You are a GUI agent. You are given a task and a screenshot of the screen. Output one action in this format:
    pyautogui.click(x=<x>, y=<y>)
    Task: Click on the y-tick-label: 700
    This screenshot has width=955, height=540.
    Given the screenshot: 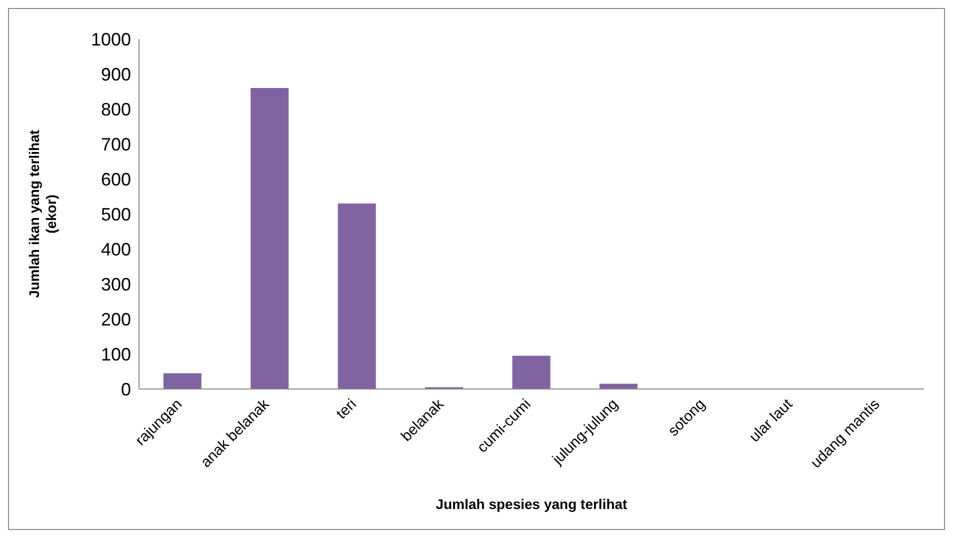 What is the action you would take?
    pyautogui.click(x=115, y=144)
    